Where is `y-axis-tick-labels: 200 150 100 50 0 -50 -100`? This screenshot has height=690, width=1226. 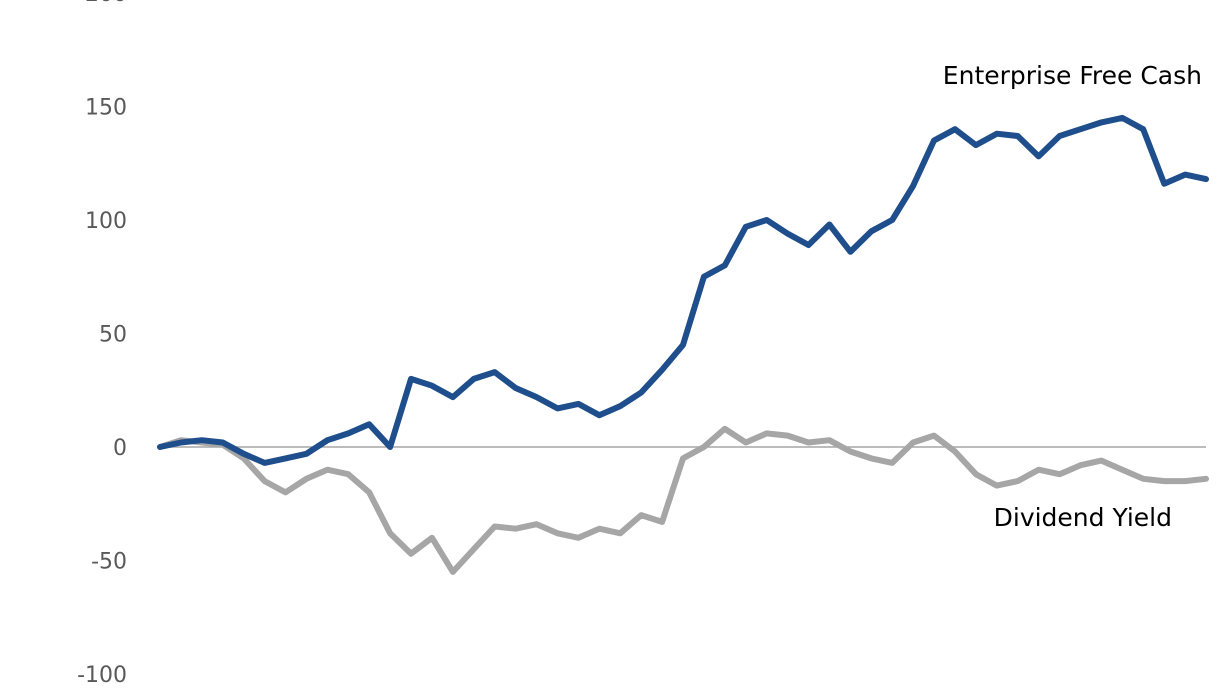
y-axis-tick-labels: 200 150 100 50 0 -50 -100 is located at coordinates (102, 344).